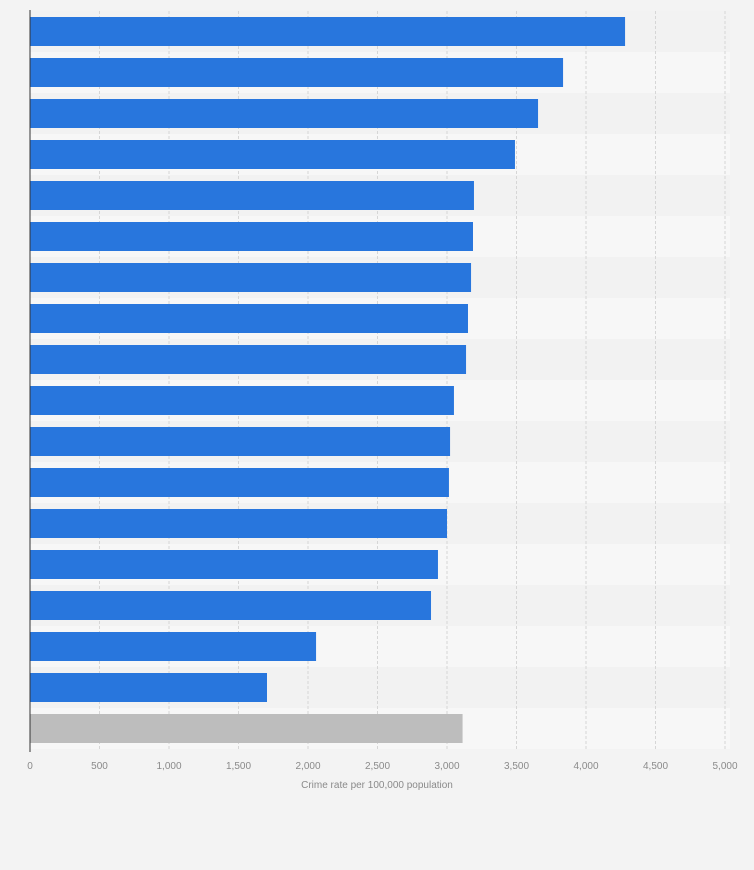 The image size is (754, 870). Describe the element at coordinates (238, 766) in the screenshot. I see `x-tick-label: 1,500` at that location.